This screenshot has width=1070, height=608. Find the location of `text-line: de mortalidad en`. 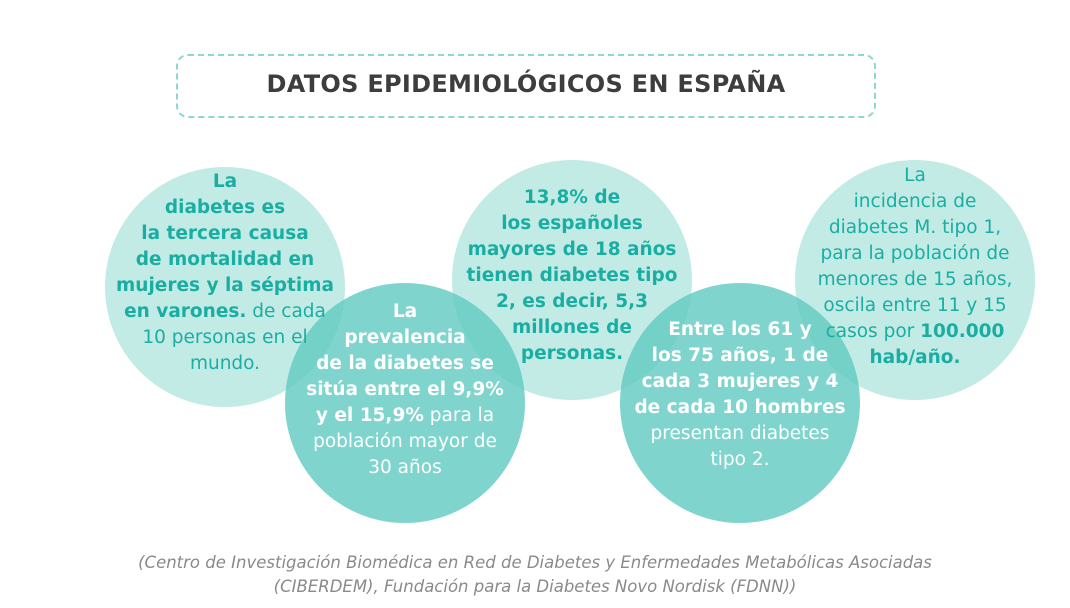

text-line: de mortalidad en is located at coordinates (225, 260).